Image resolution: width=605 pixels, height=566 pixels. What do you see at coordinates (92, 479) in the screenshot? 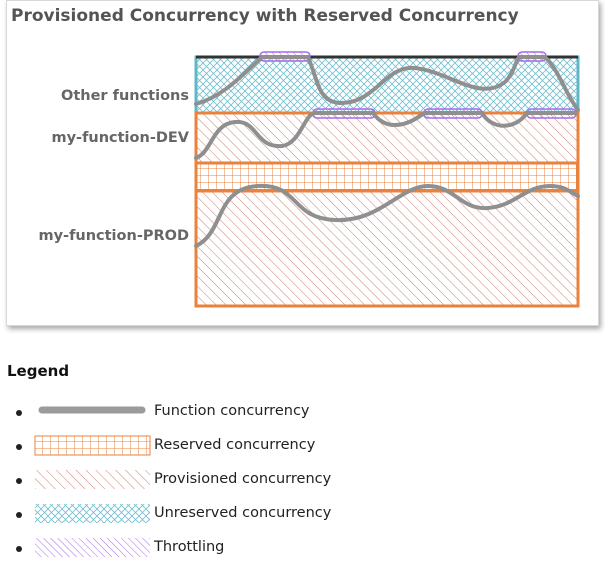
I see `diagonal-hatch-icon` at bounding box center [92, 479].